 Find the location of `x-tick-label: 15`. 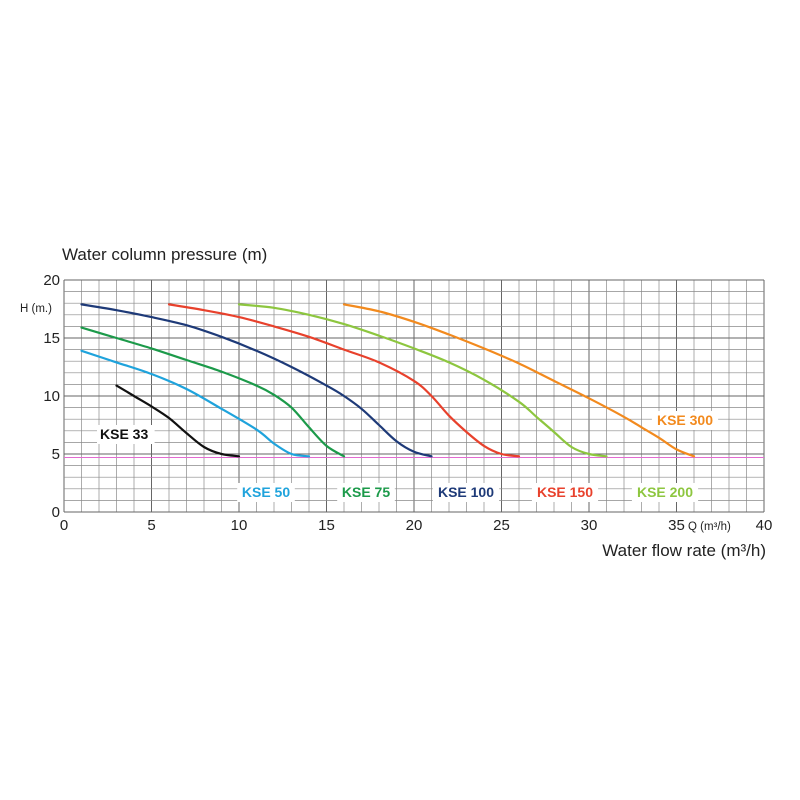

x-tick-label: 15 is located at coordinates (326, 525).